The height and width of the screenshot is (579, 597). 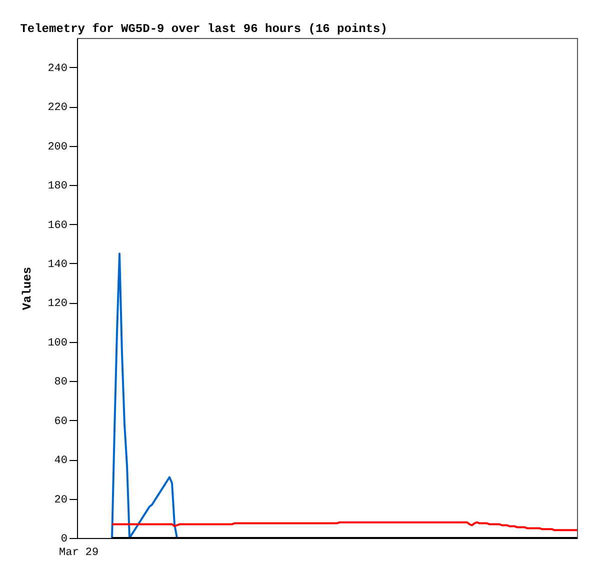 I want to click on y-tick-label: 200, so click(x=58, y=147).